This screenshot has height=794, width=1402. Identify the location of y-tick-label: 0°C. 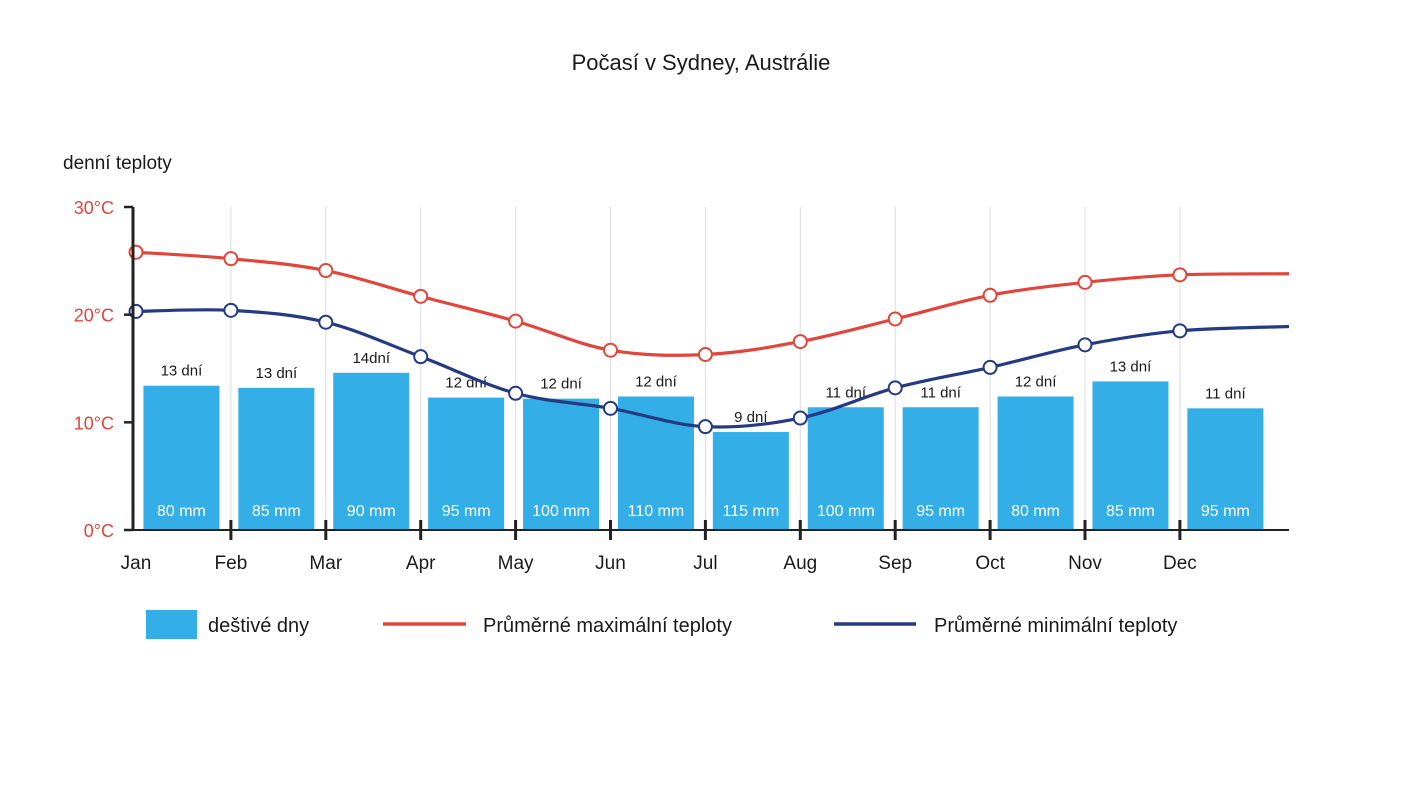
(99, 531).